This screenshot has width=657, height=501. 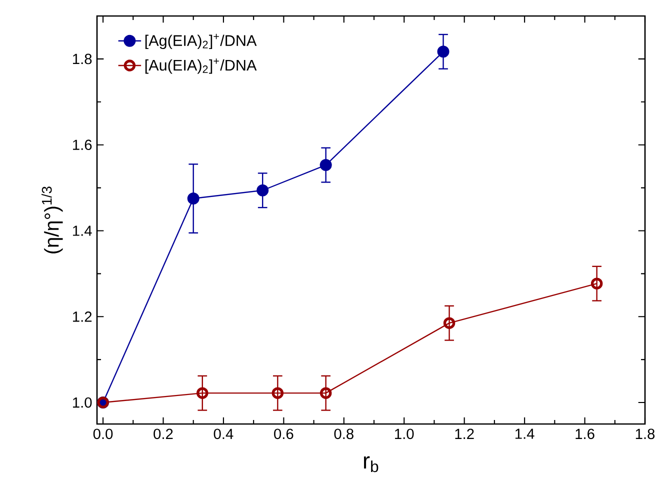 What do you see at coordinates (82, 145) in the screenshot?
I see `y-tick-label: 1.6` at bounding box center [82, 145].